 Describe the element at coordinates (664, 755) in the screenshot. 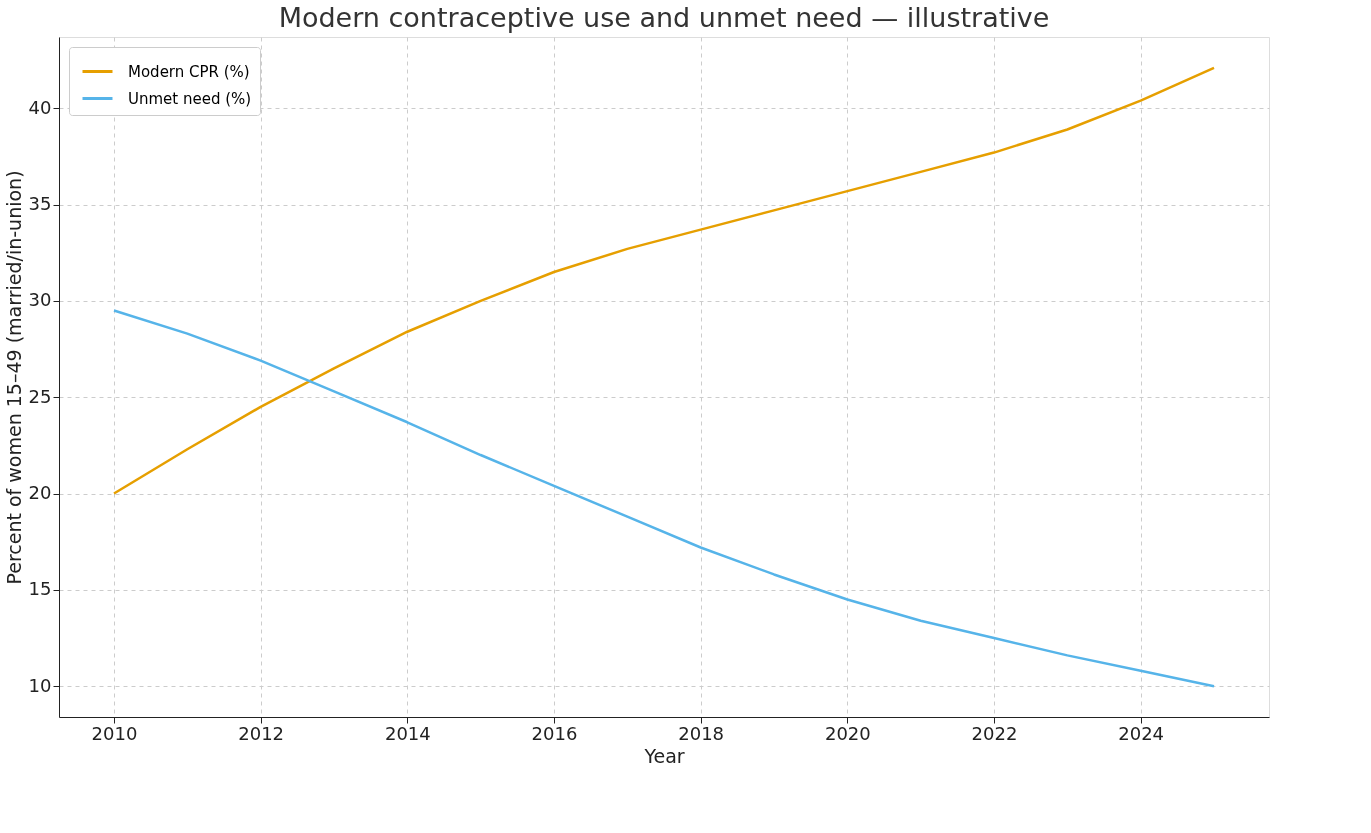

I see `x-axis-title: Year` at that location.